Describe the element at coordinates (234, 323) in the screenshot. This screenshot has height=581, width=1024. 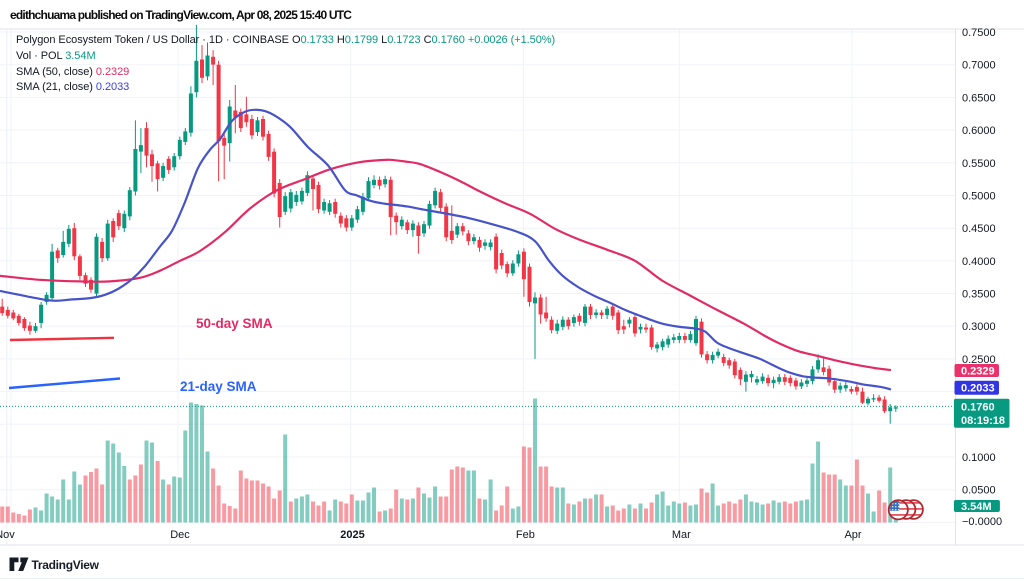
I see `svg-text: 50-day SMA` at that location.